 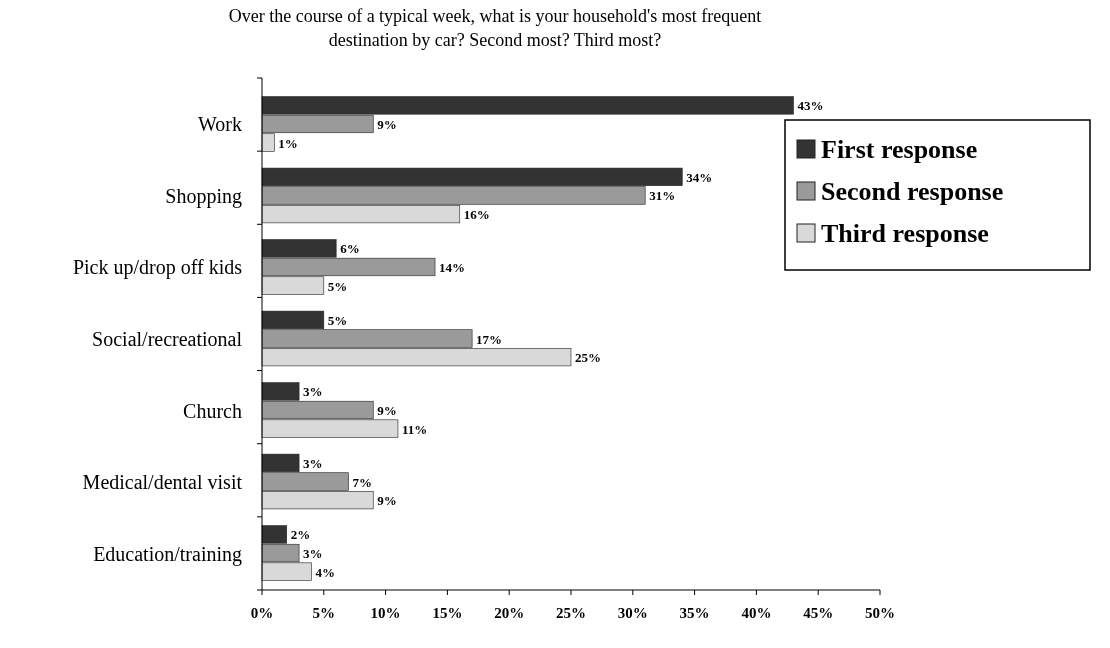 I want to click on data-label: 4%, so click(x=325, y=572).